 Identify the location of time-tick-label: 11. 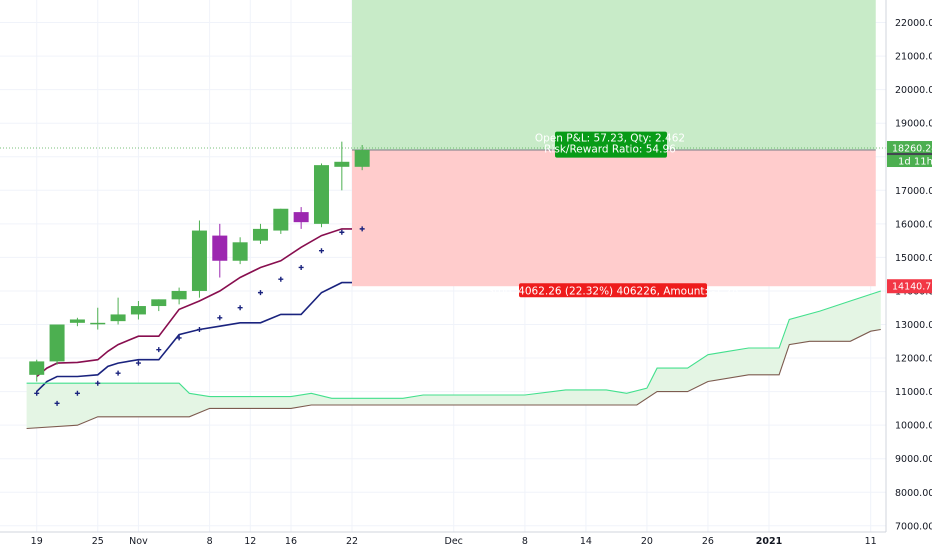
(871, 541).